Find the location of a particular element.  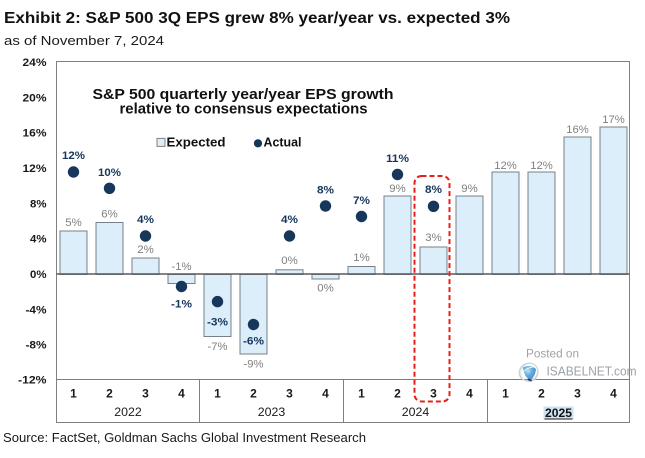

svg-text: 10% is located at coordinates (109, 173).